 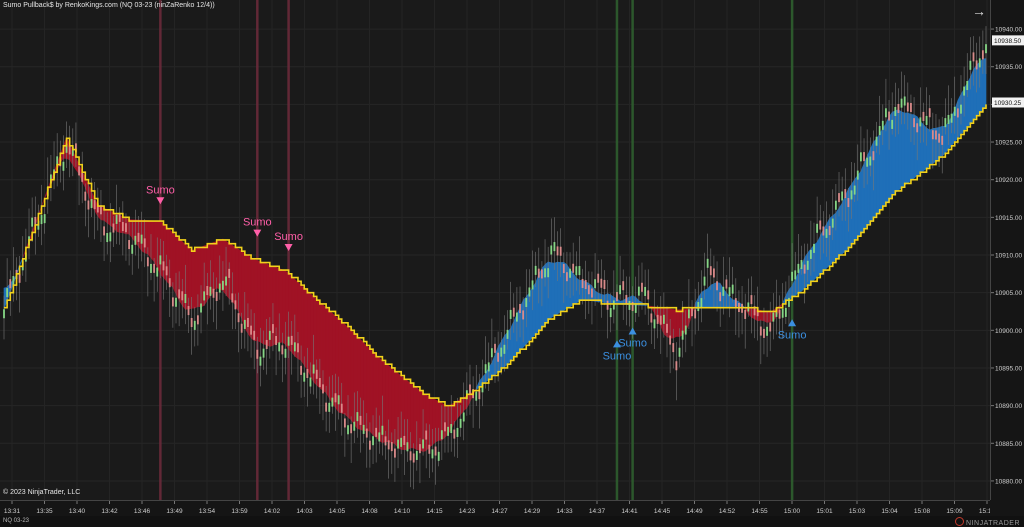 What do you see at coordinates (239, 511) in the screenshot?
I see `time-label: 13:59` at bounding box center [239, 511].